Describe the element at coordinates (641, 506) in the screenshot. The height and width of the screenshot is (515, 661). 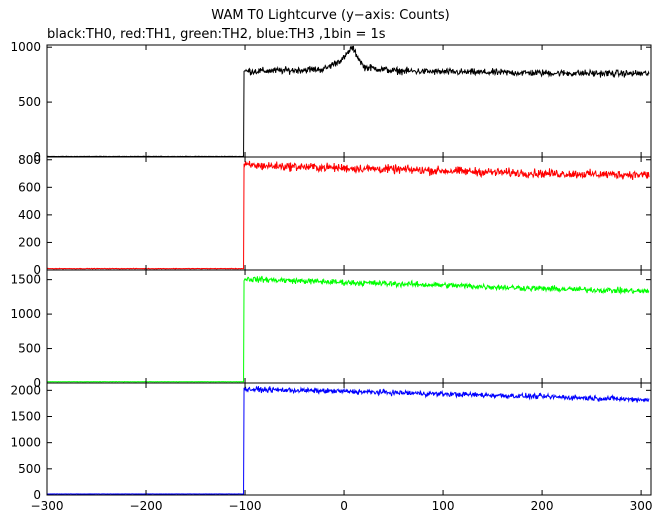
I see `x-tick-label: 300` at that location.